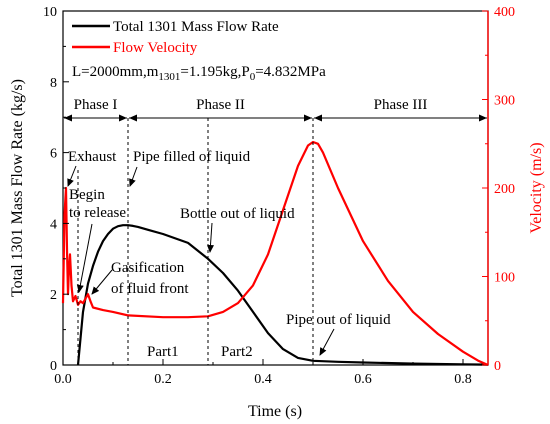 The height and width of the screenshot is (424, 550). Describe the element at coordinates (53, 83) in the screenshot. I see `y-left-tick-label-4: 8` at that location.